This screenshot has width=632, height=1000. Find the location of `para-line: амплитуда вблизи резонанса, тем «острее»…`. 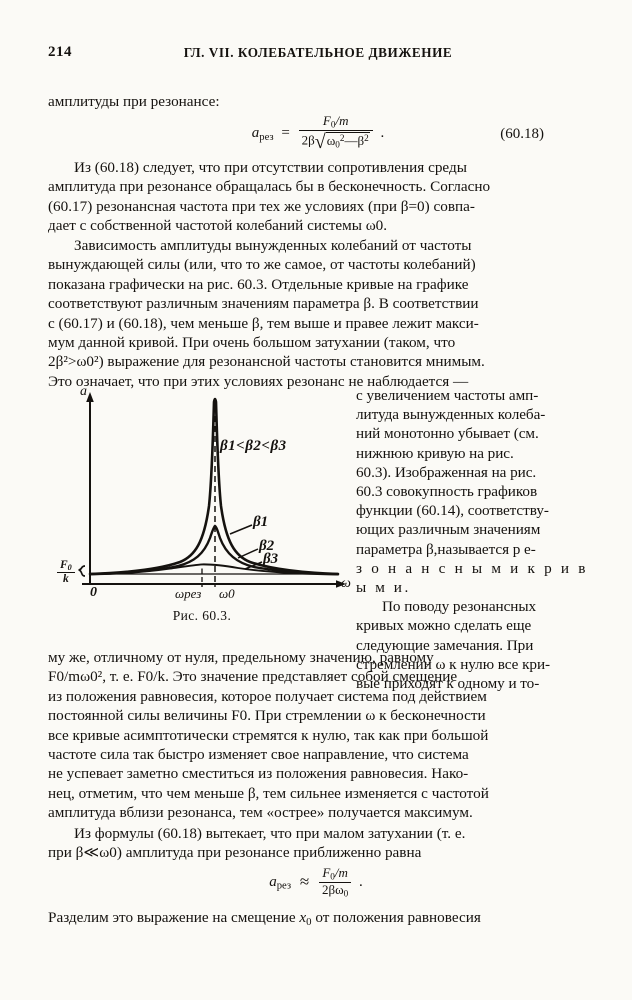

para-line: амплитуда вблизи резонанса, тем «острее»… is located at coordinates (260, 813).